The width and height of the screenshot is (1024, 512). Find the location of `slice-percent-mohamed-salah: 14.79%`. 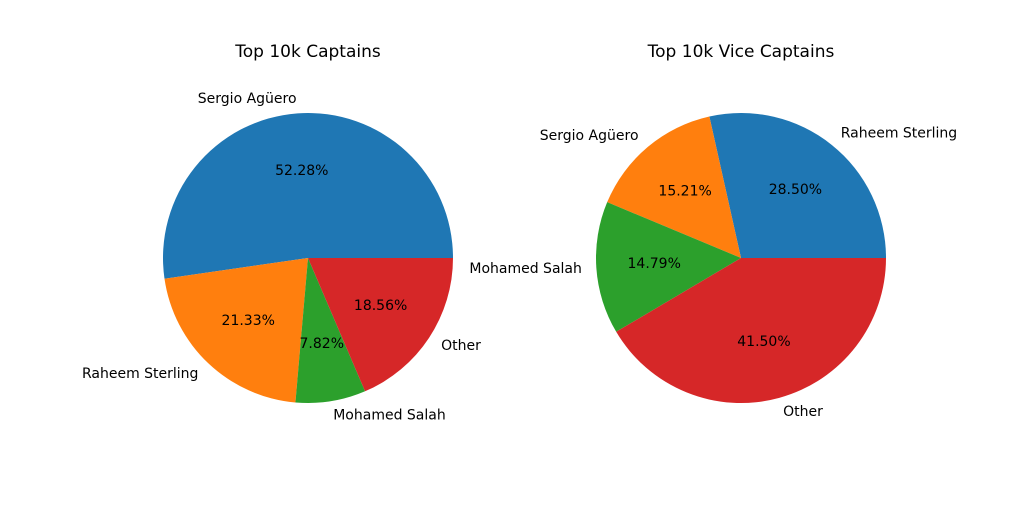

slice-percent-mohamed-salah: 14.79% is located at coordinates (654, 264).